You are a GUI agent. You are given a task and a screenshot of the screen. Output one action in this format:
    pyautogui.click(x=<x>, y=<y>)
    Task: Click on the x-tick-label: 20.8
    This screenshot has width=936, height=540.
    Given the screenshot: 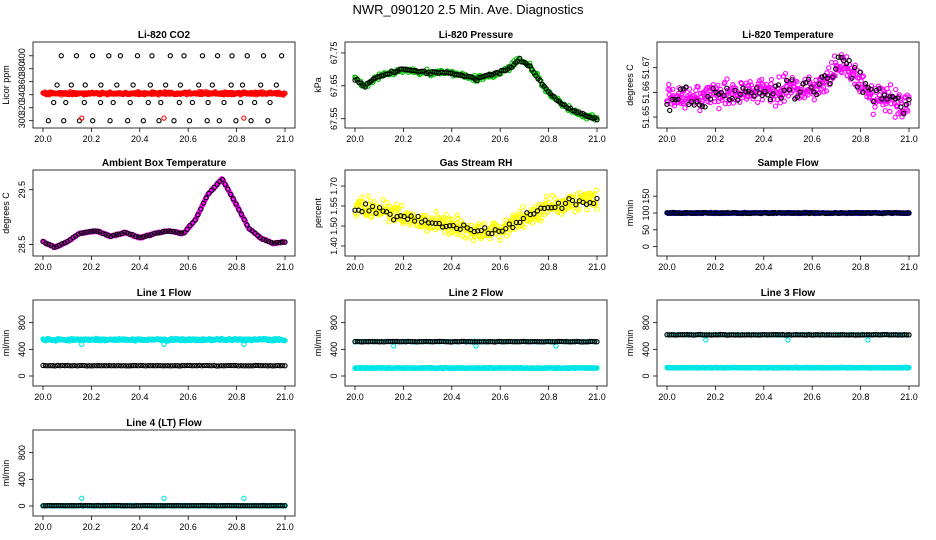 What is the action you would take?
    pyautogui.click(x=237, y=267)
    